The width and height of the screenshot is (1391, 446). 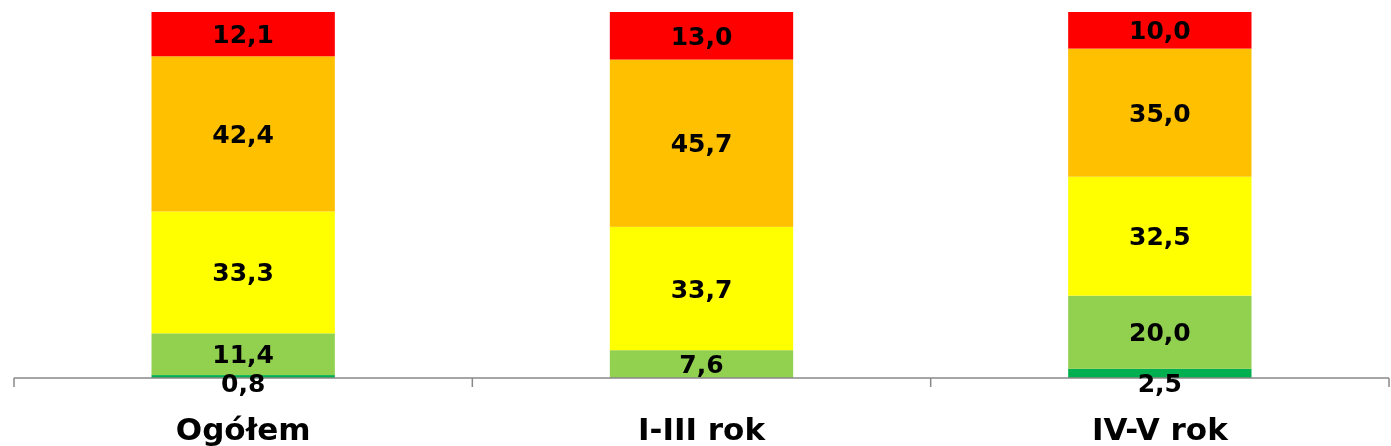 I want to click on data-label: 20,0, so click(x=1159, y=333).